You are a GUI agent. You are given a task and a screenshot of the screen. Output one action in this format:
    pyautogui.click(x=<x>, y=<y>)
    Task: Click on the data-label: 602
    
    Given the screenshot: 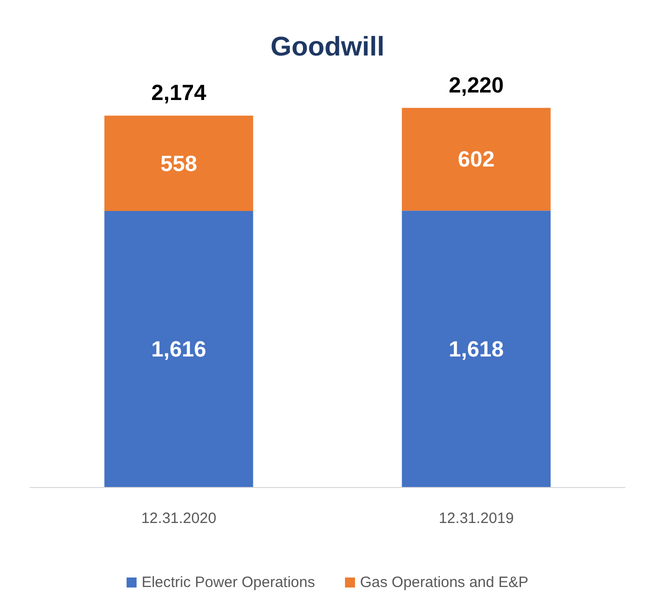 What is the action you would take?
    pyautogui.click(x=476, y=159)
    